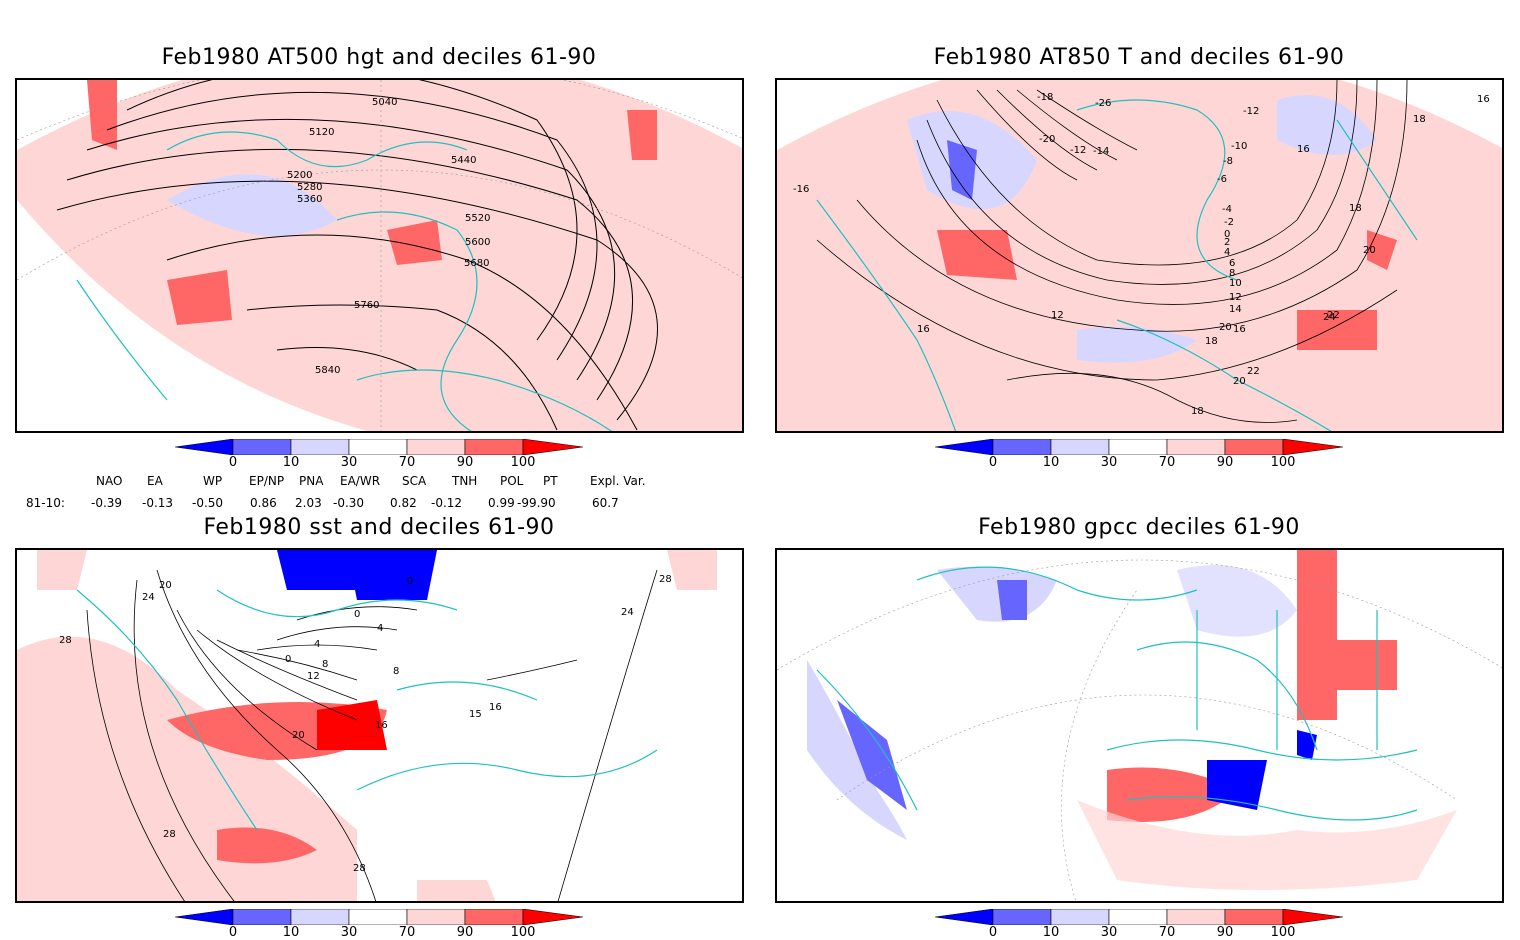 The width and height of the screenshot is (1520, 940). Describe the element at coordinates (360, 481) in the screenshot. I see `index-header: EA/WR` at that location.